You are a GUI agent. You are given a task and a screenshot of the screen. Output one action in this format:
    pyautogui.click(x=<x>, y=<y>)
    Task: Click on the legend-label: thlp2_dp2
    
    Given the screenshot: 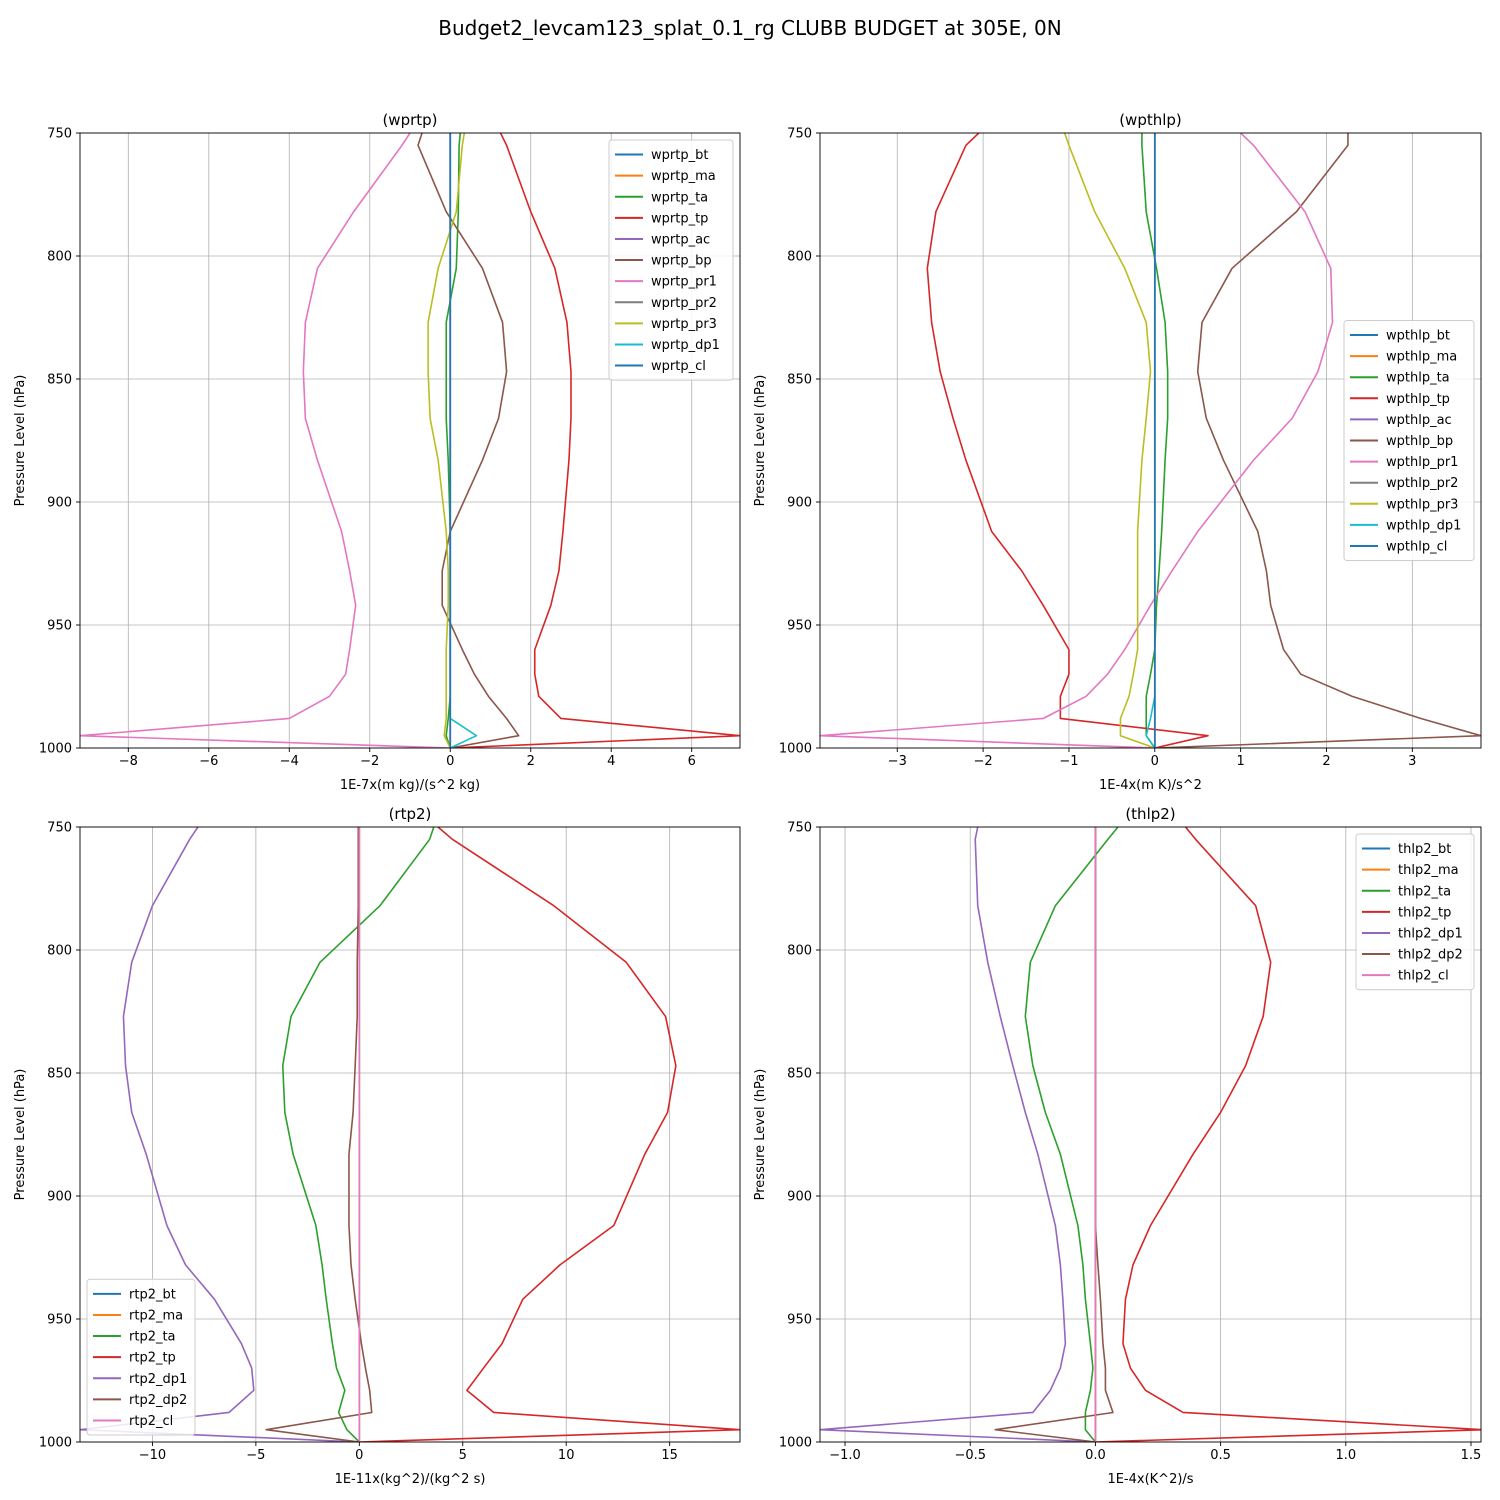 What is the action you would take?
    pyautogui.click(x=1430, y=955)
    